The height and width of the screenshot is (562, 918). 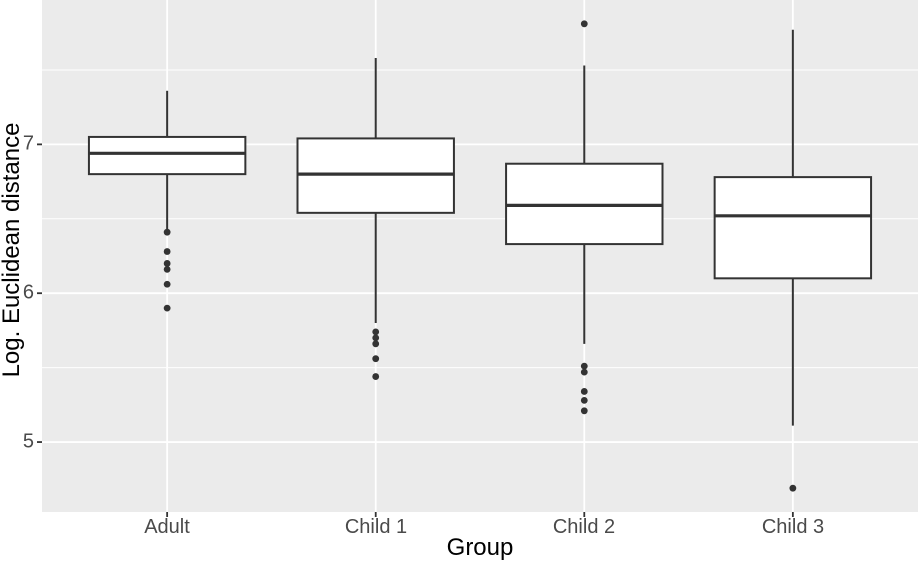 What do you see at coordinates (376, 527) in the screenshot?
I see `x-tick-label-child1: Child 1` at bounding box center [376, 527].